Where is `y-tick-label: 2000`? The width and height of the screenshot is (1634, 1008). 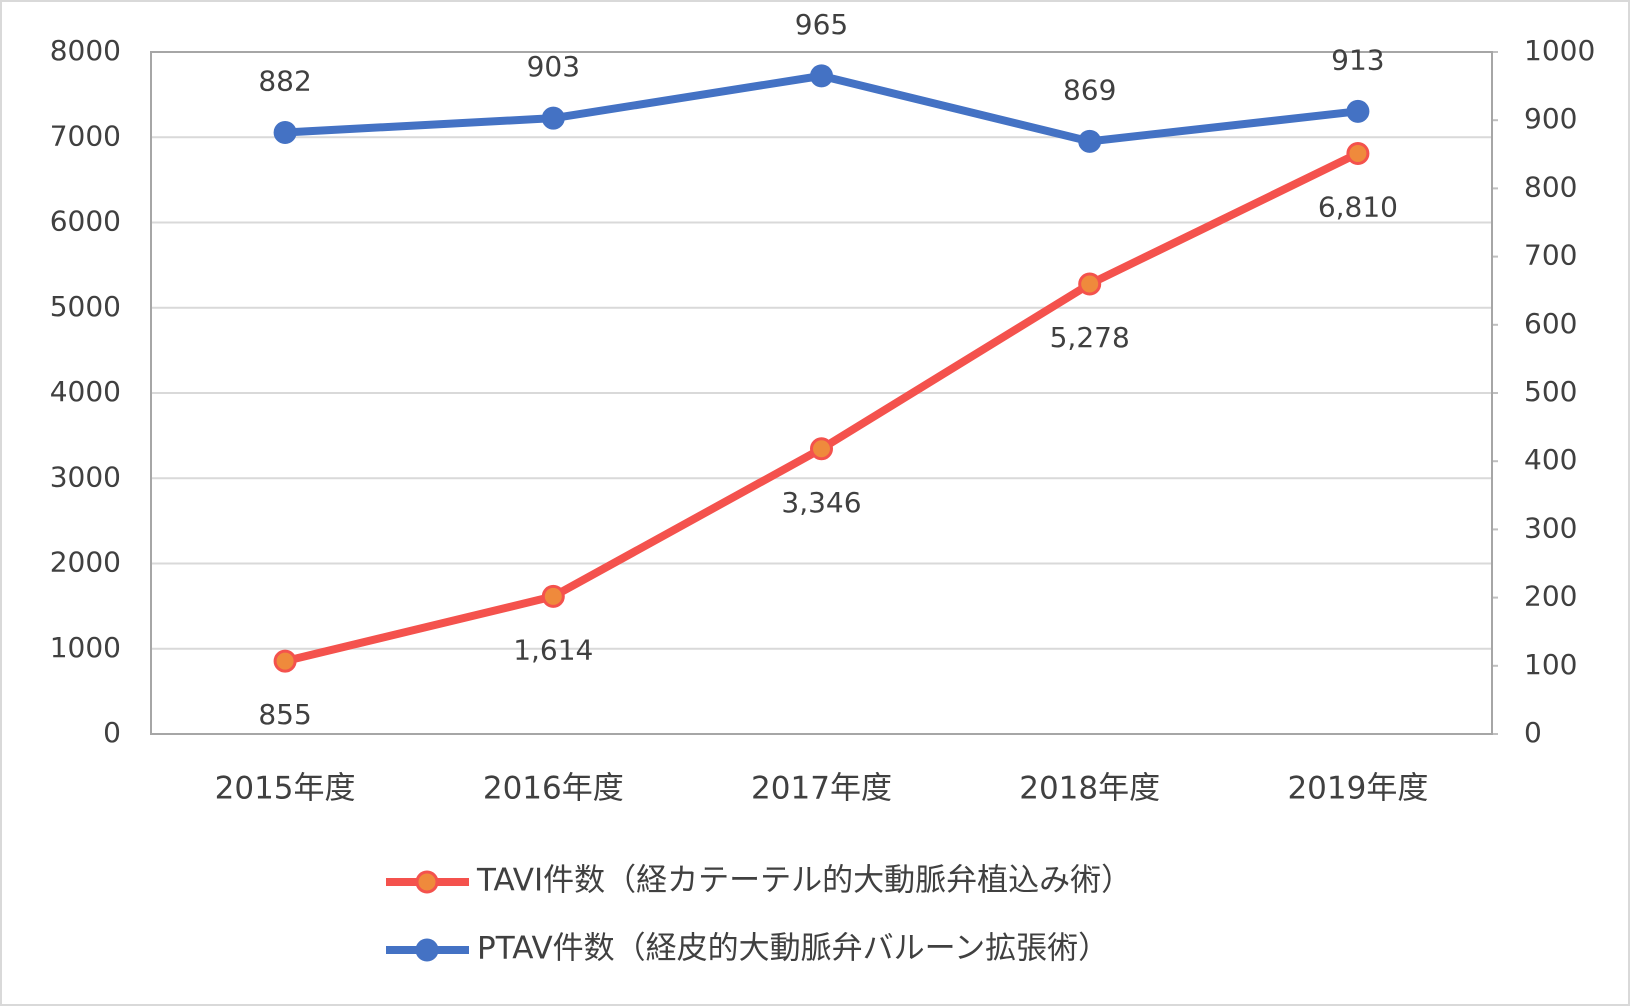 y-tick-label: 2000 is located at coordinates (85, 562).